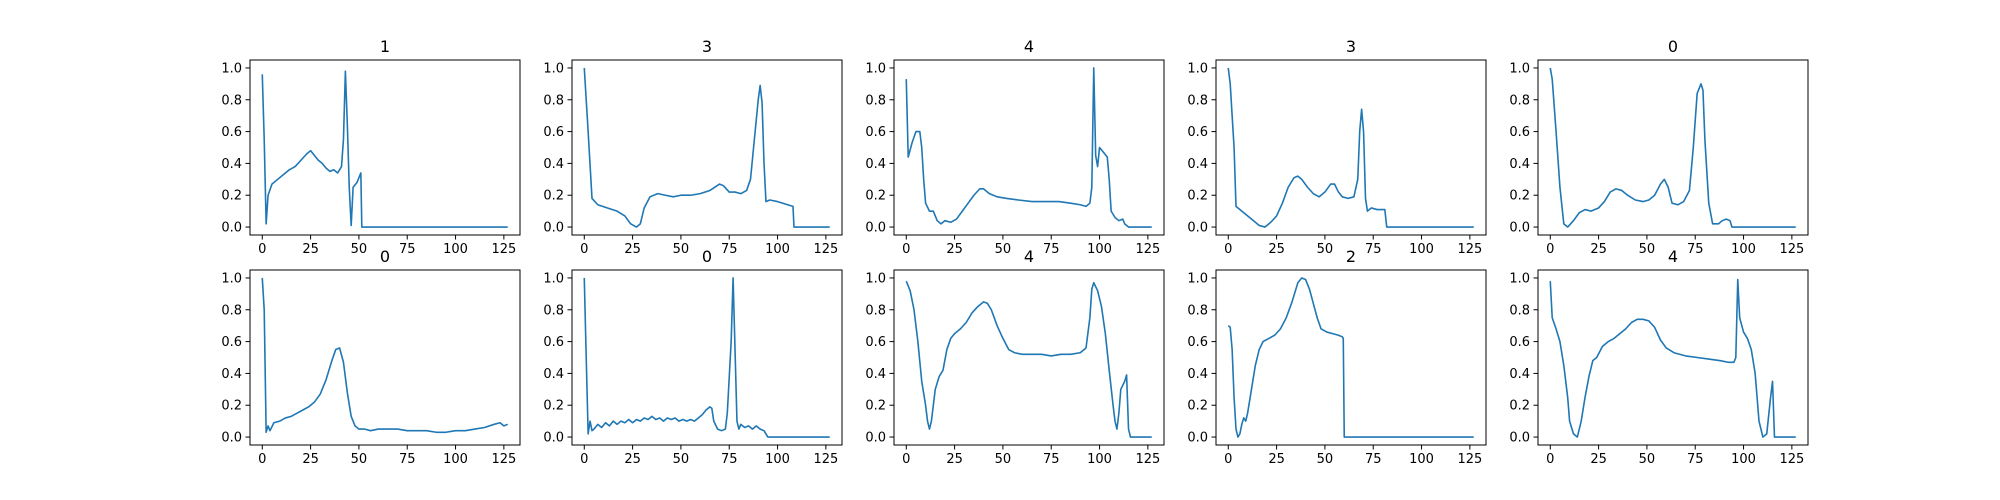 The image size is (2000, 500). What do you see at coordinates (1659, 147) in the screenshot?
I see `subplot-5: 0 25 50 75 100 125 0.0 0.2 0.4 0.6 0.8 1.0 0` at bounding box center [1659, 147].